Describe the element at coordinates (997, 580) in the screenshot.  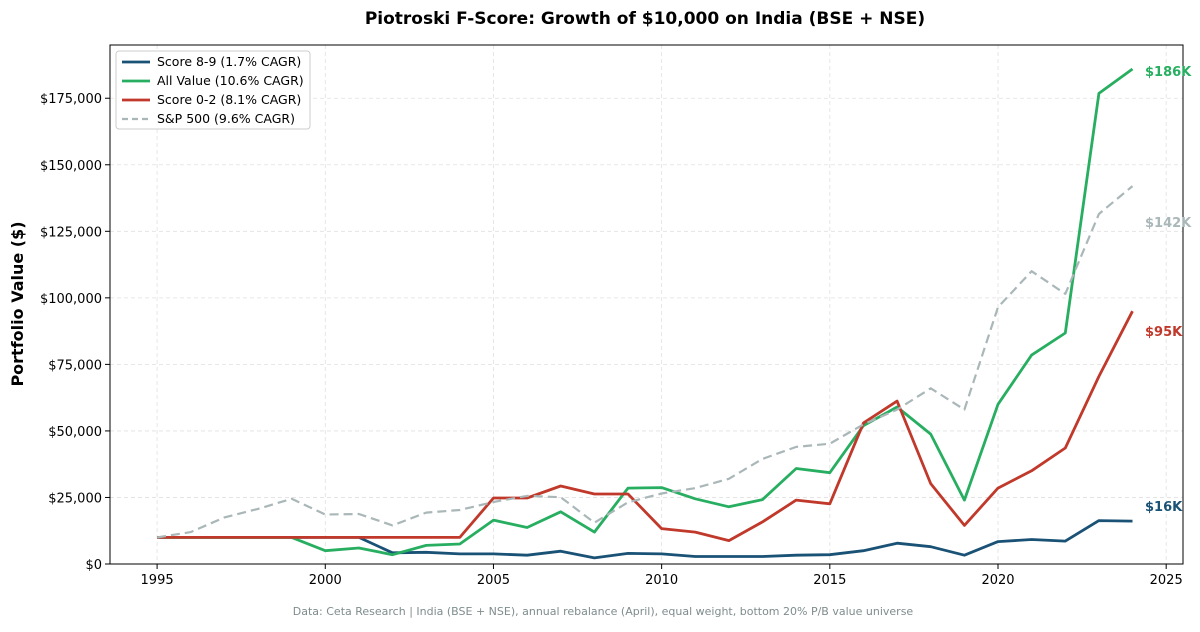
I see `x-tick-label: 2020` at that location.